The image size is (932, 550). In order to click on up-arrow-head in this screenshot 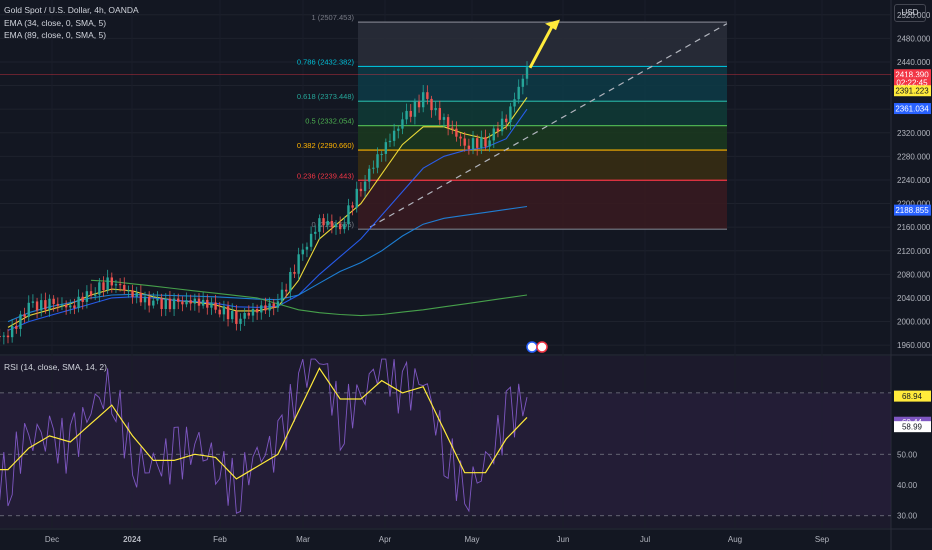, I will do `click(552, 25)`.